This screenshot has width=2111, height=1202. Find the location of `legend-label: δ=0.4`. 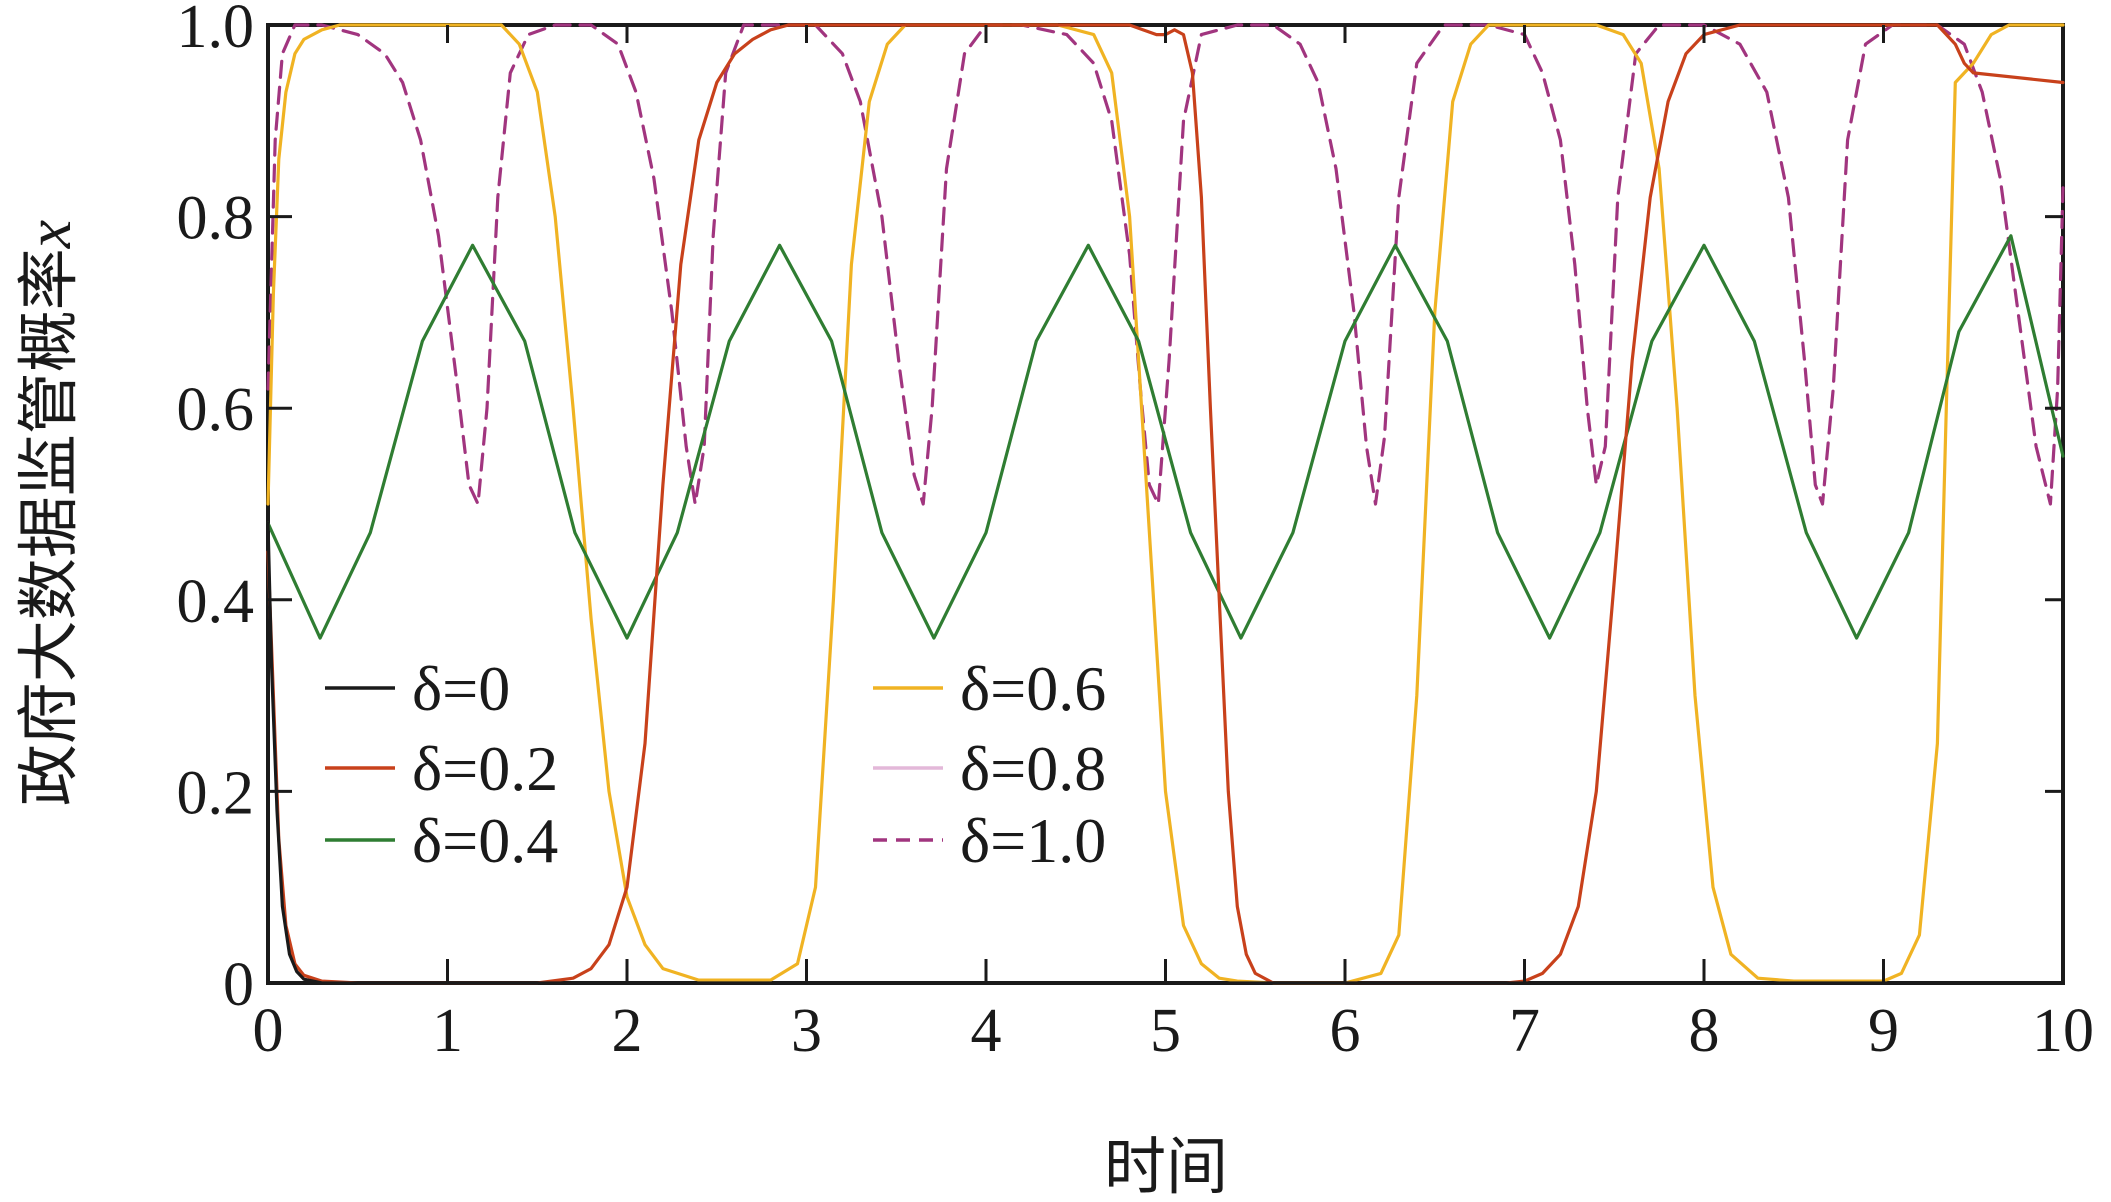

legend-label: δ=0.4 is located at coordinates (485, 840).